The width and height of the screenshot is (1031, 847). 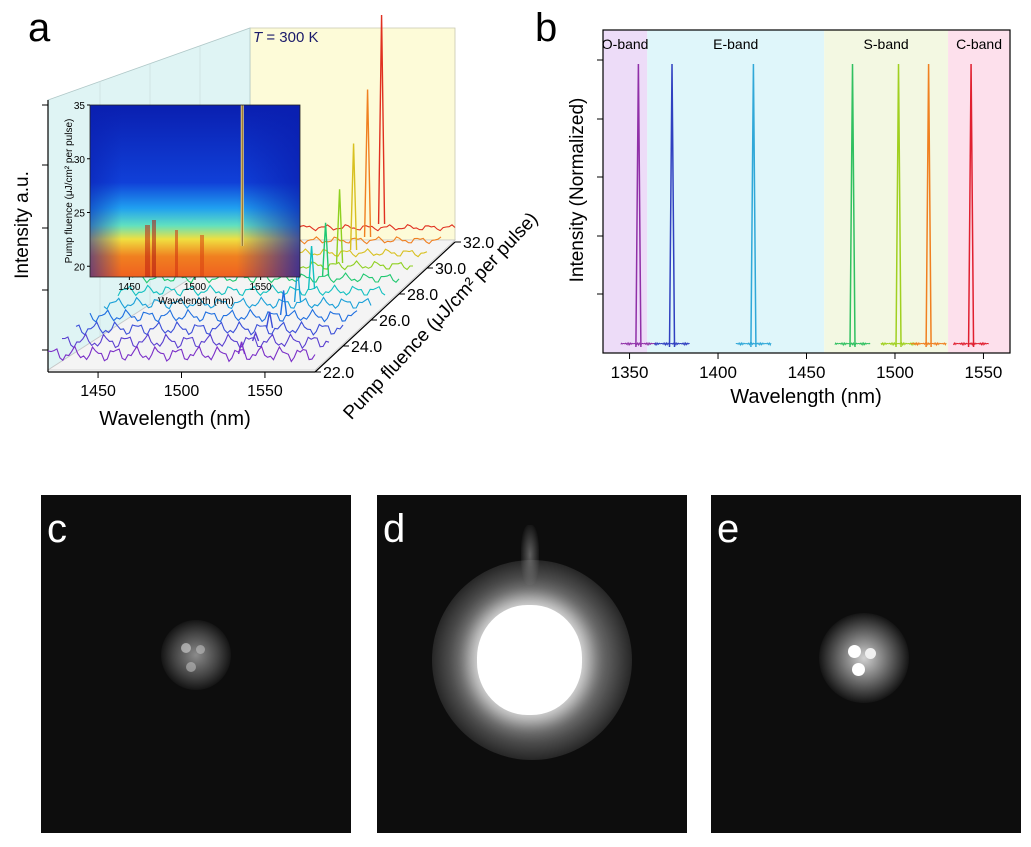 I want to click on inset-y-label: Pump fluence (μJ/cm² per pulse), so click(x=69, y=191).